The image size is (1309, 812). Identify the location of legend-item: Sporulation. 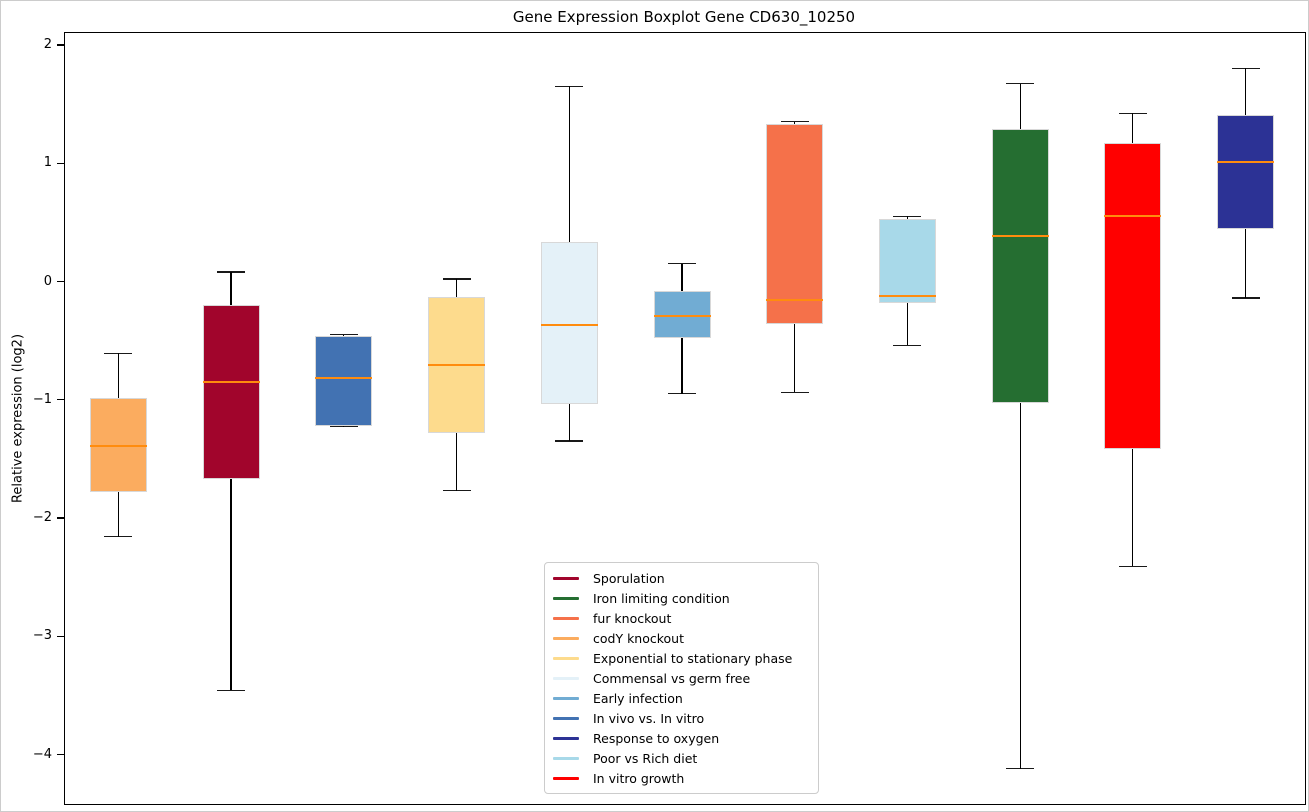
(681, 578).